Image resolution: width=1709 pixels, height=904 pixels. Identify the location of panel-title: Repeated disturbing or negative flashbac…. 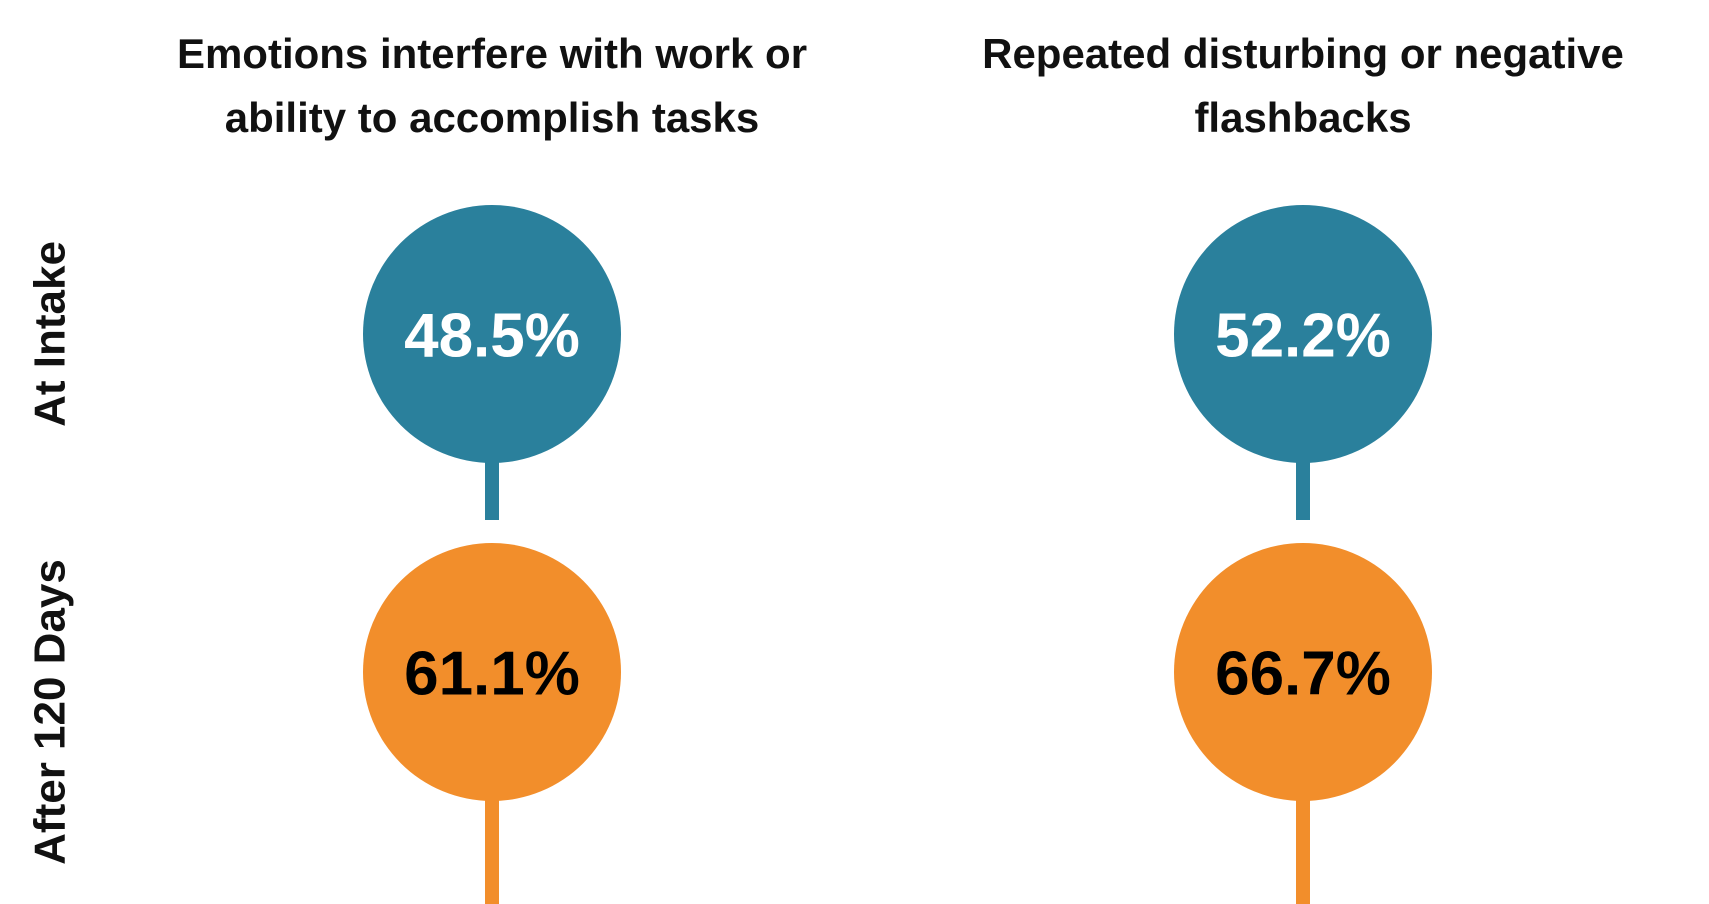
(1303, 85).